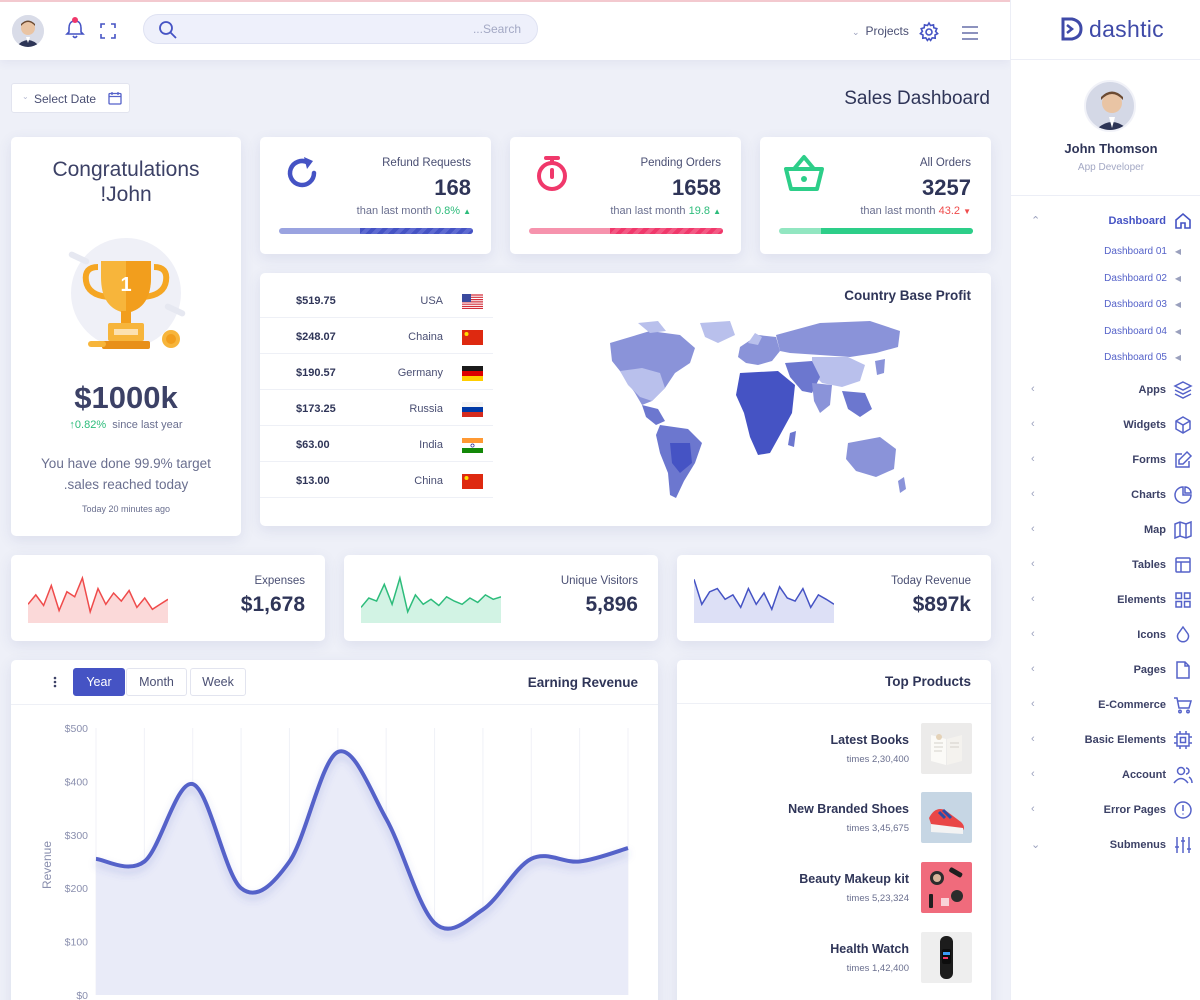 Image resolution: width=1200 pixels, height=1000 pixels. I want to click on sidebar-subitem-label: Dashboard 03, so click(1135, 304).